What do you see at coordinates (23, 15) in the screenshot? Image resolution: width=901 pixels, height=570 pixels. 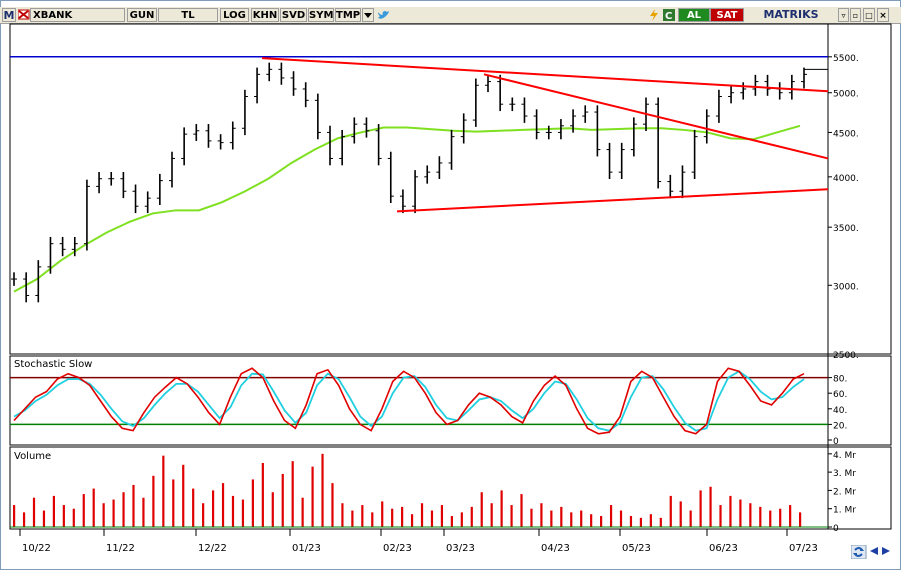 I see `symbol-flag-icon` at bounding box center [23, 15].